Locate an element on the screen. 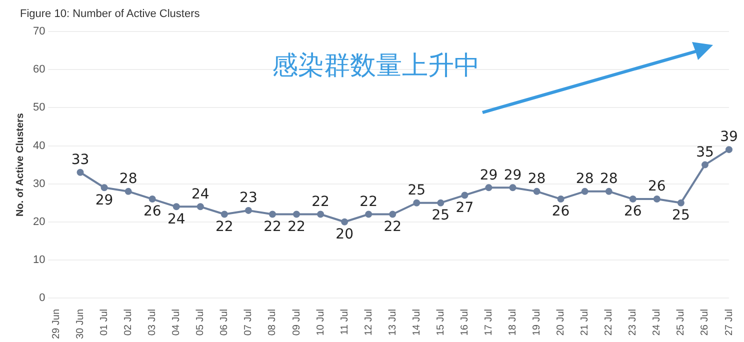  x-tick-label: 18 Jul is located at coordinates (513, 322).